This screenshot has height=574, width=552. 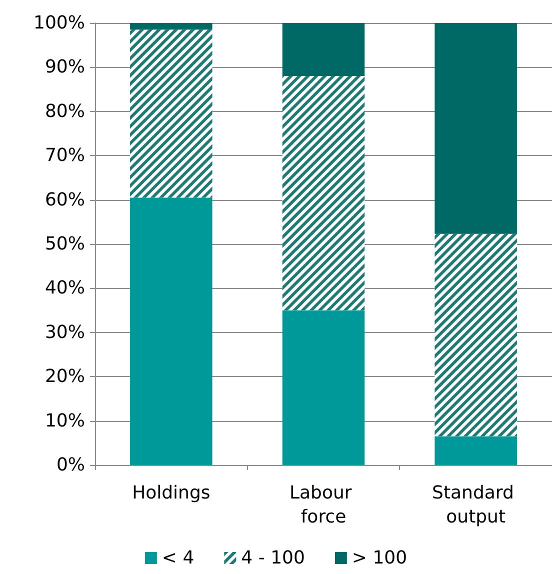 What do you see at coordinates (64, 111) in the screenshot?
I see `y-tick-label: 80%` at bounding box center [64, 111].